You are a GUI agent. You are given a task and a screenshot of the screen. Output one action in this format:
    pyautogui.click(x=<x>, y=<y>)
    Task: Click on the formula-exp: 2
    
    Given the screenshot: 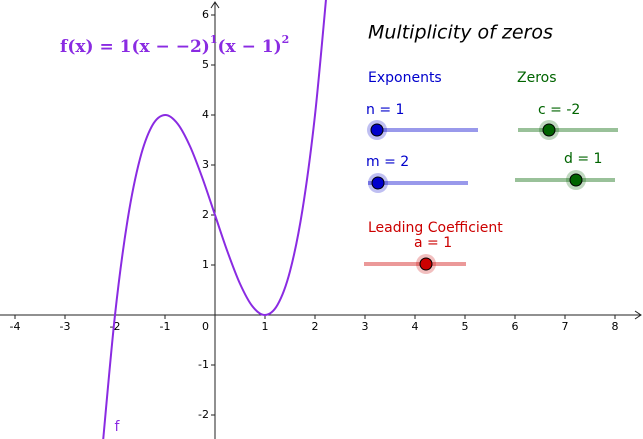 What is the action you would take?
    pyautogui.click(x=286, y=39)
    